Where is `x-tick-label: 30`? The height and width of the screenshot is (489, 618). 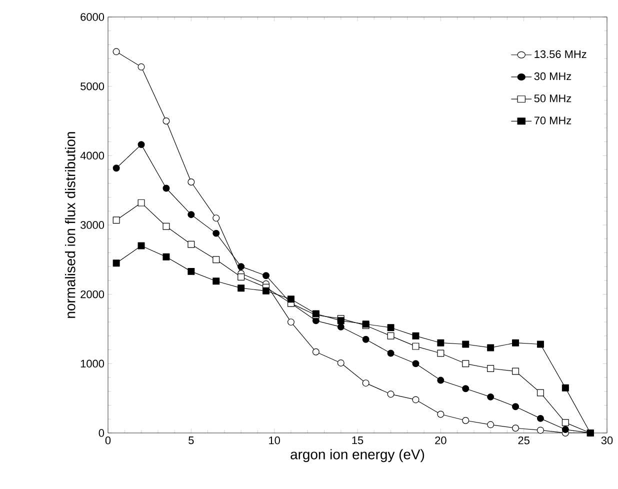 x-tick-label: 30 is located at coordinates (607, 440).